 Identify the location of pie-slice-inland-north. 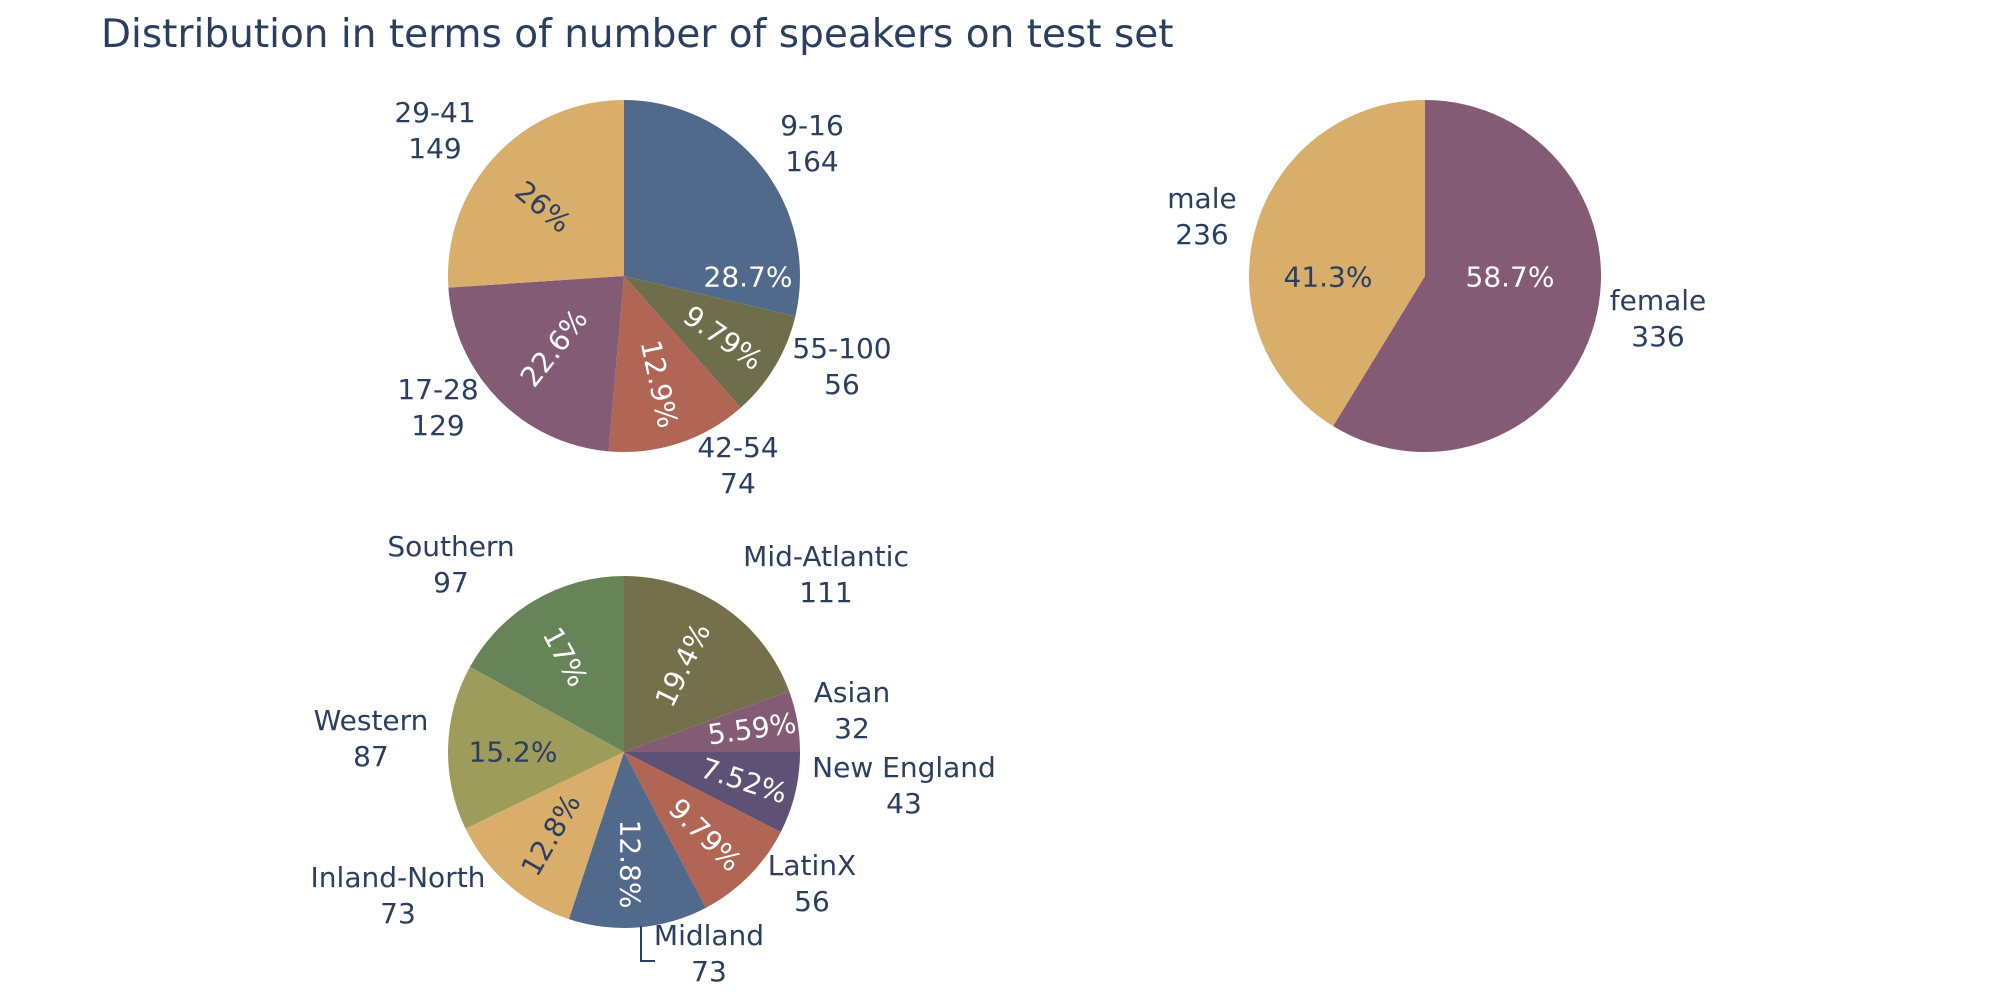
(544, 836).